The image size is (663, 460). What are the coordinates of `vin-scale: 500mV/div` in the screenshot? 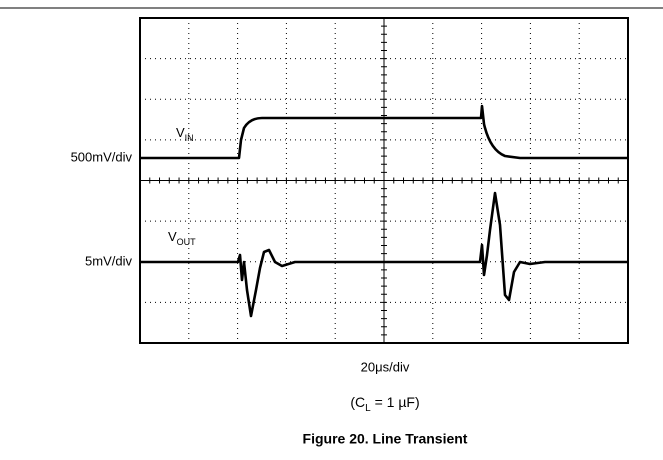 It's located at (102, 156).